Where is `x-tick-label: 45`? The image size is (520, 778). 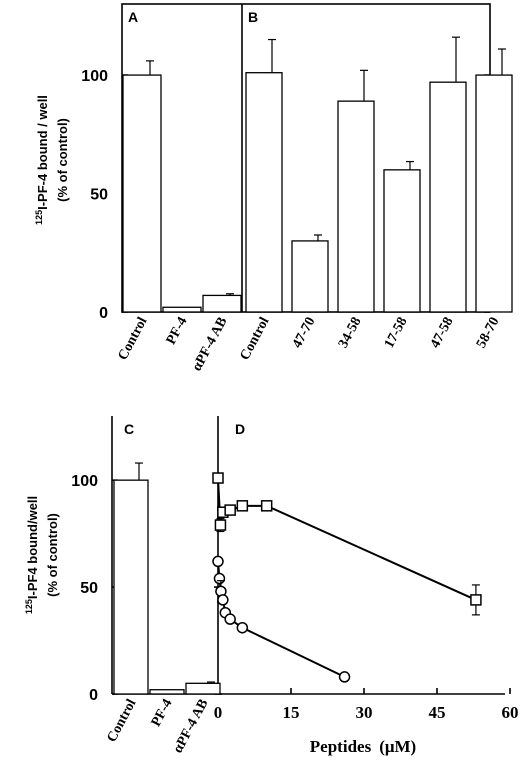 x-tick-label: 45 is located at coordinates (437, 712).